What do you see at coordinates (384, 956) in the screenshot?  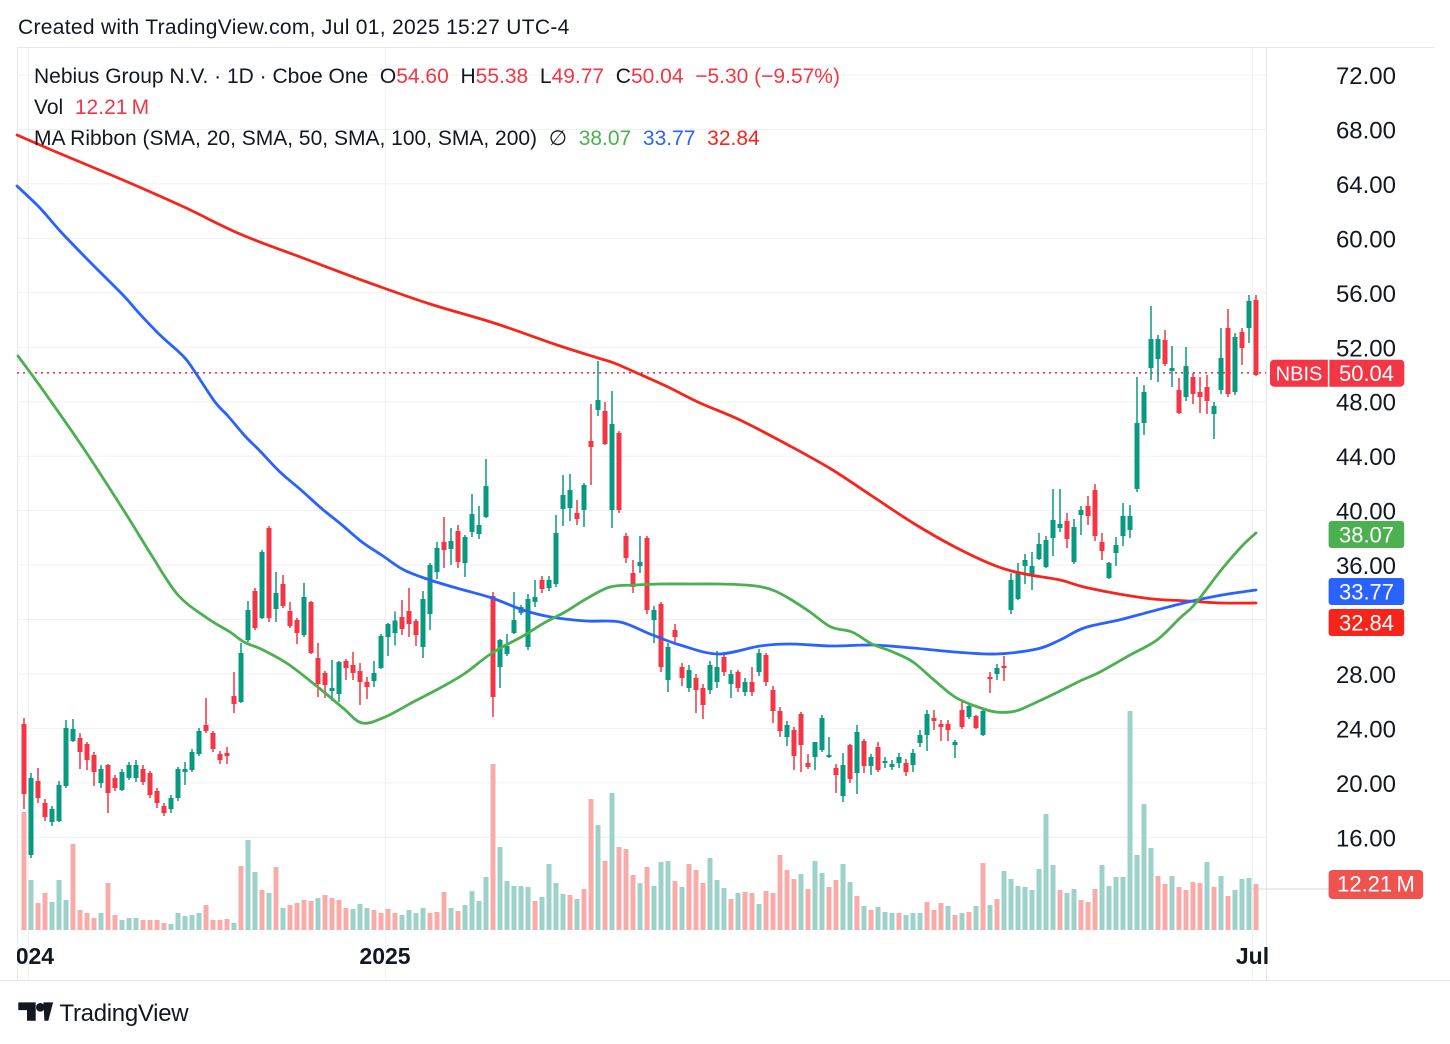 I see `svg-text: 2025` at bounding box center [384, 956].